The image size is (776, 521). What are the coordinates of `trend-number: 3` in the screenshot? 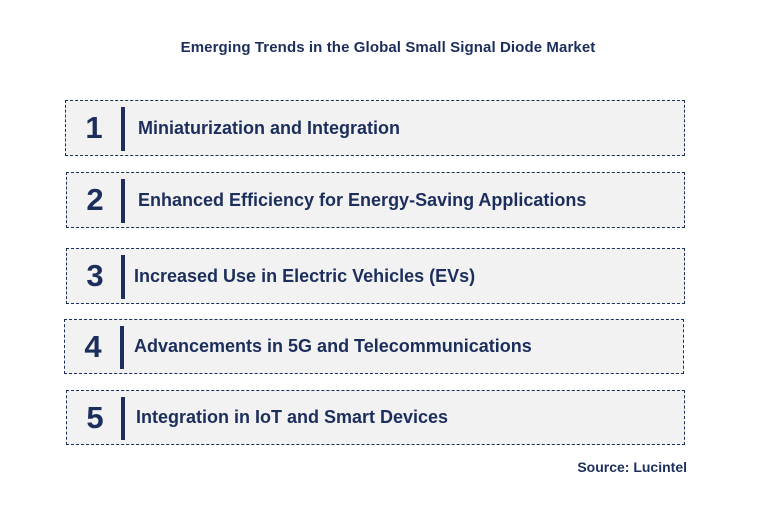 It's located at (95, 275).